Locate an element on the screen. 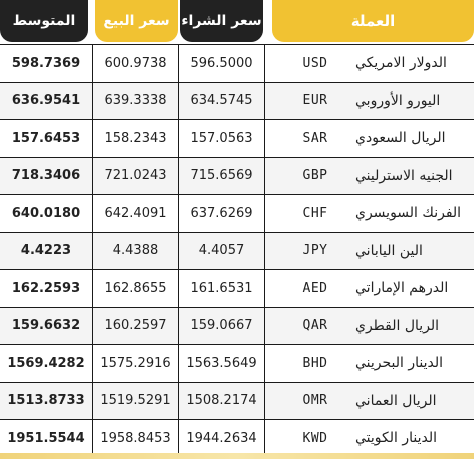 The height and width of the screenshot is (459, 474). currency-name: الفرنك السويسري is located at coordinates (408, 213).